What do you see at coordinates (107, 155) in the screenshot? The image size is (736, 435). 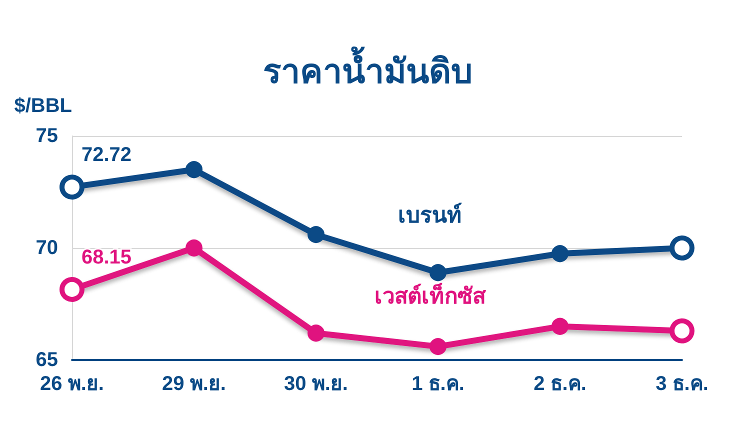 I see `data-label: 72.72` at bounding box center [107, 155].